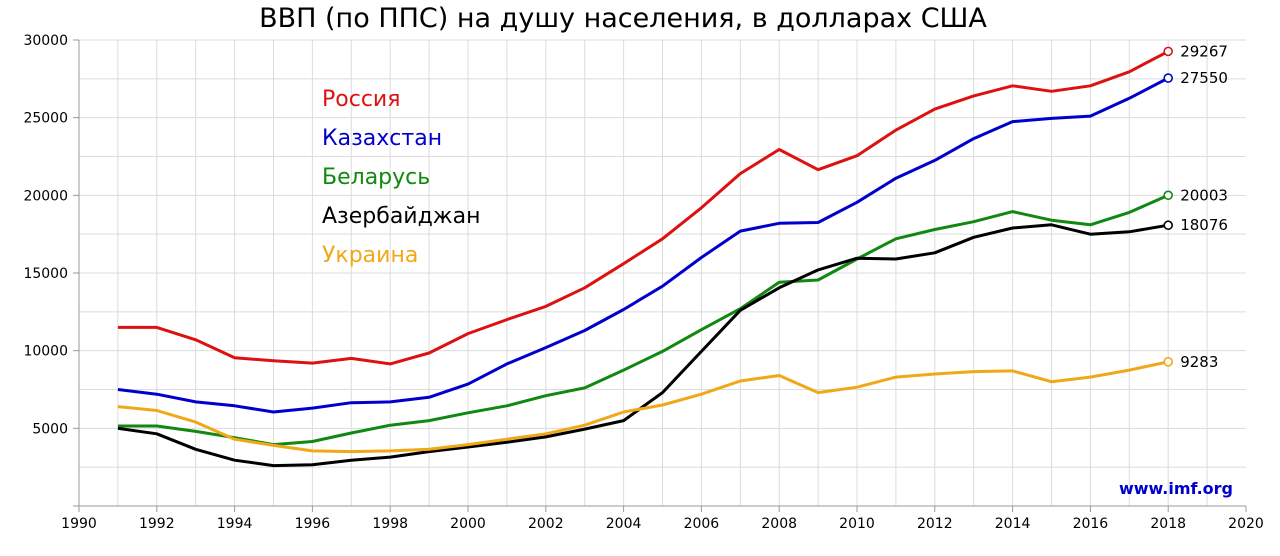 This screenshot has height=556, width=1280. What do you see at coordinates (1013, 524) in the screenshot?
I see `x-tick-label: 2014` at bounding box center [1013, 524].